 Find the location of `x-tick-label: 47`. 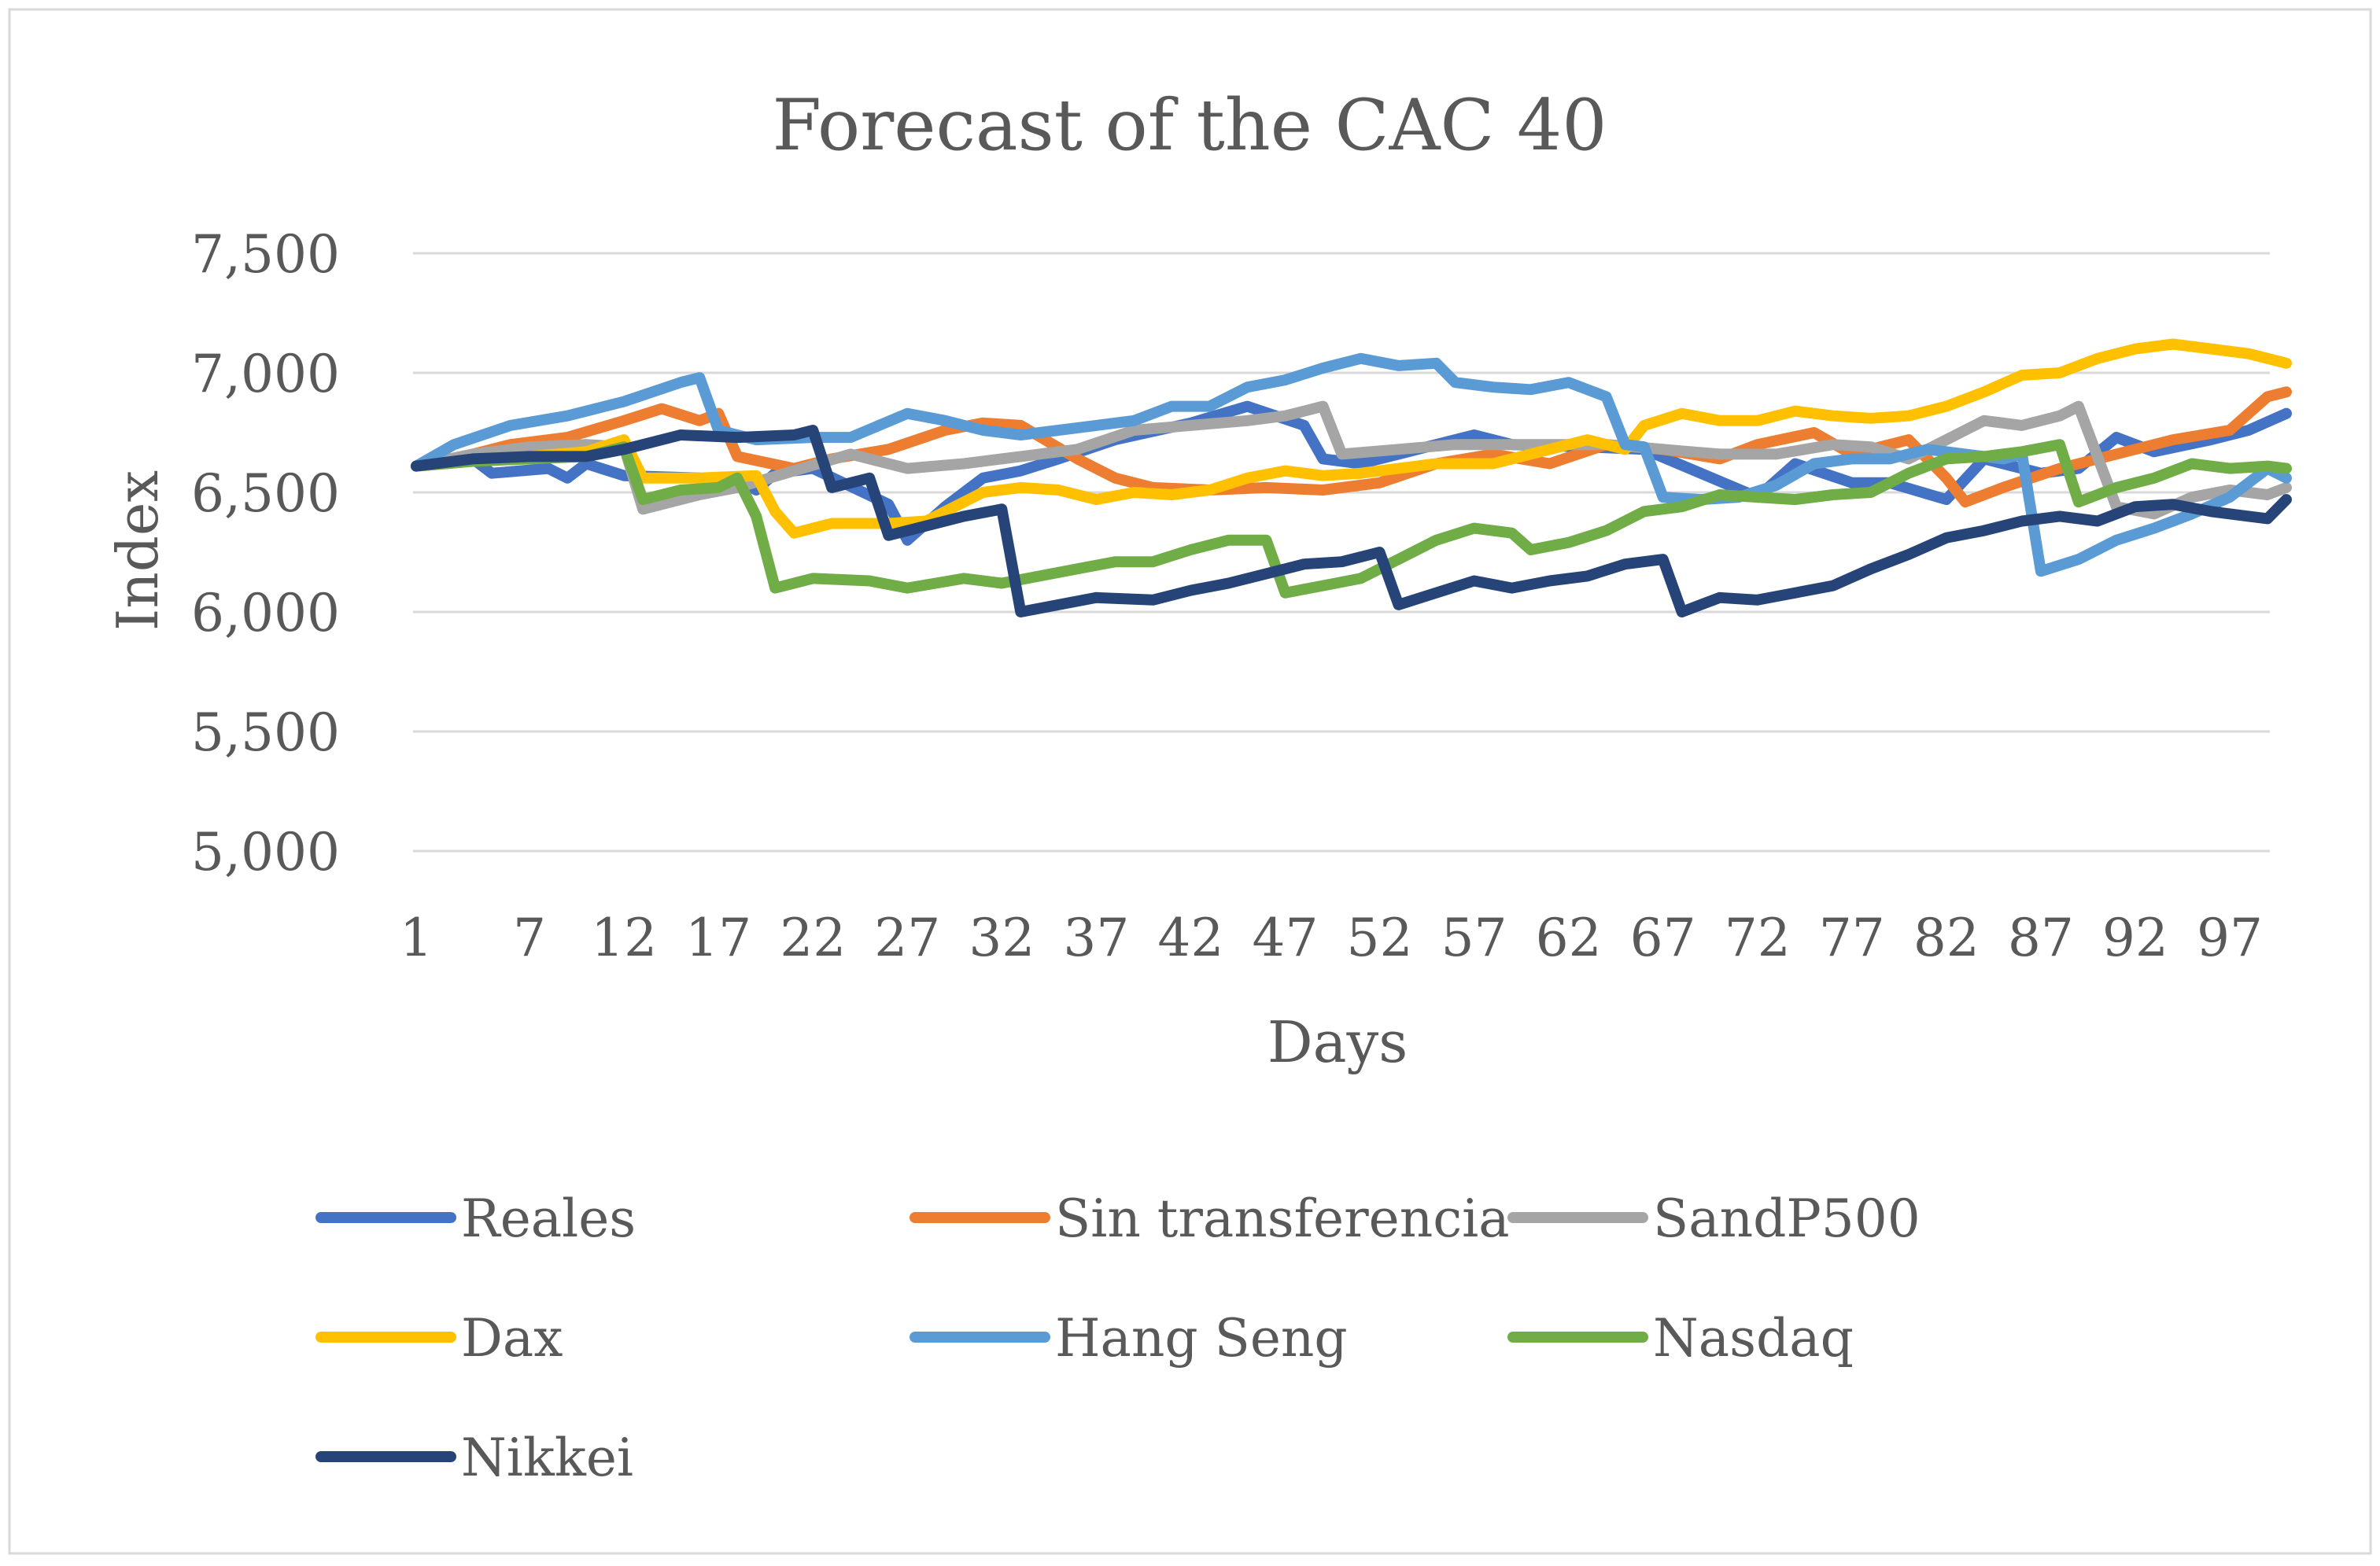

x-tick-label: 47 is located at coordinates (1285, 938).